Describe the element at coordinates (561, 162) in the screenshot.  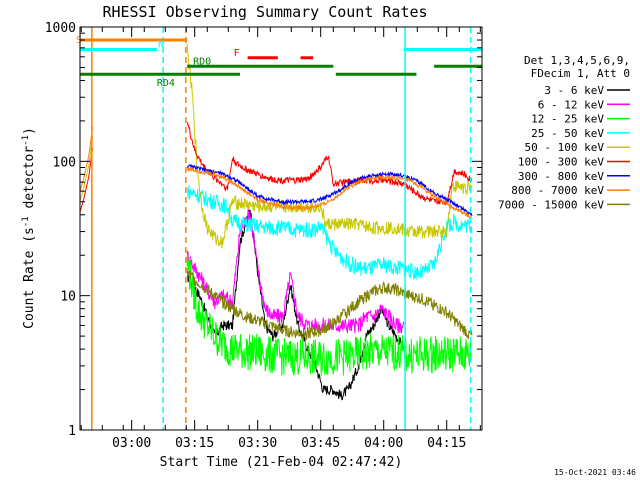
I see `legend-entry-label: 100 - 300 keV` at that location.